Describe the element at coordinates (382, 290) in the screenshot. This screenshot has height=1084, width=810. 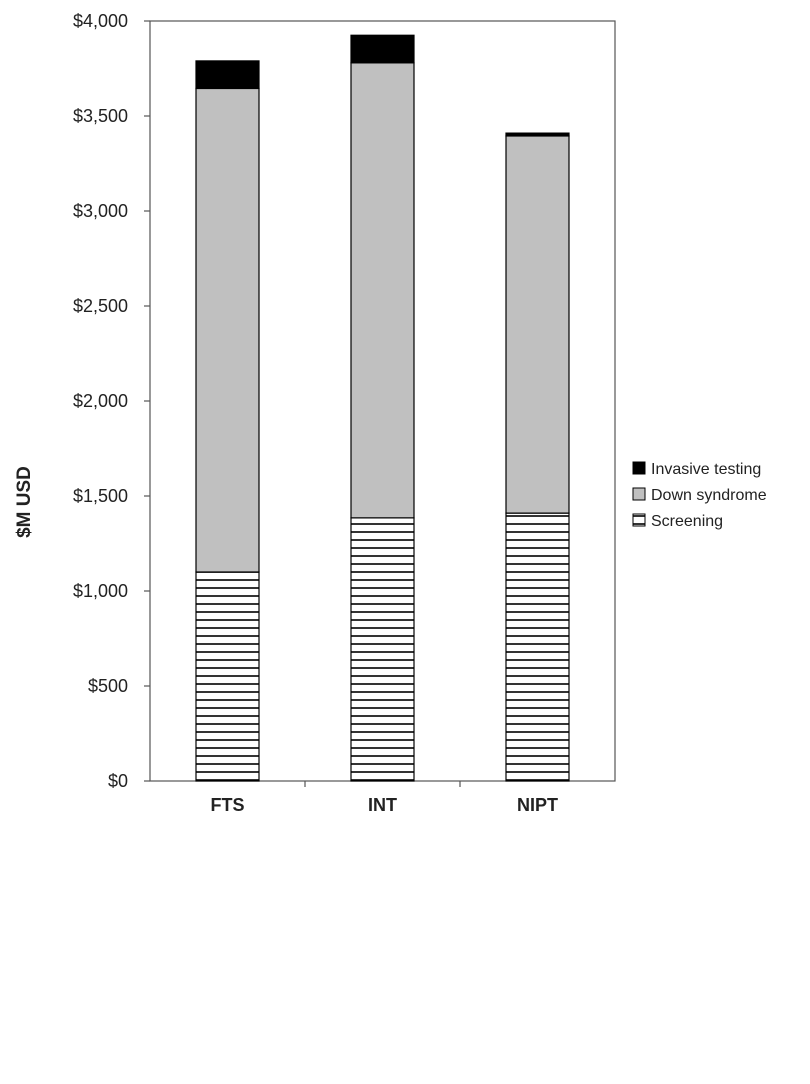
I see `bar-segment-down-syndrome-int` at that location.